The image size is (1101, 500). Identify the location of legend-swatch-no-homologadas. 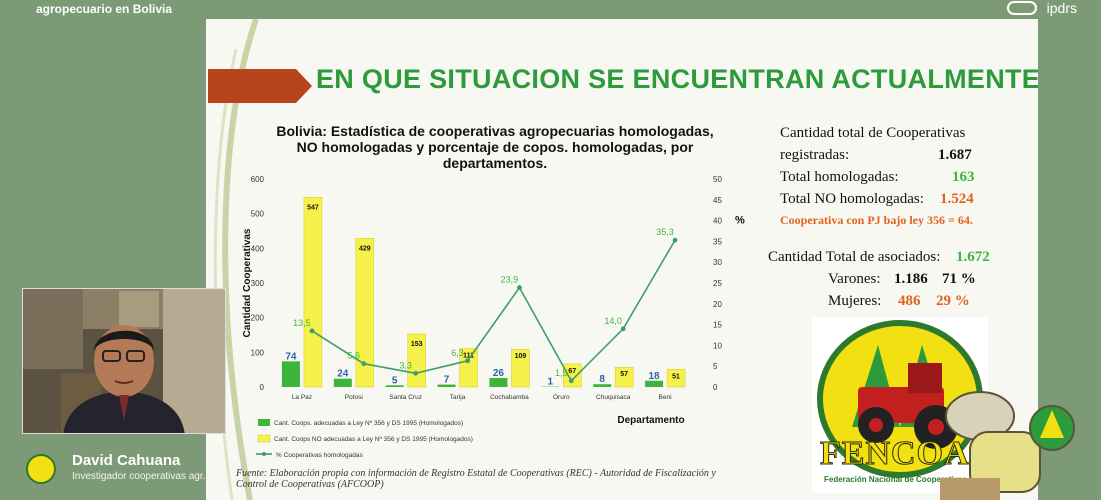
(264, 438).